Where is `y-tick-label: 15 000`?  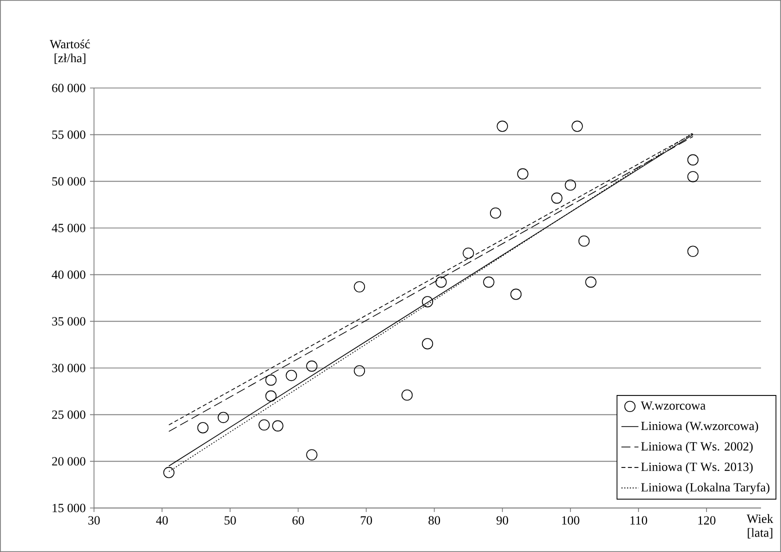 y-tick-label: 15 000 is located at coordinates (69, 508).